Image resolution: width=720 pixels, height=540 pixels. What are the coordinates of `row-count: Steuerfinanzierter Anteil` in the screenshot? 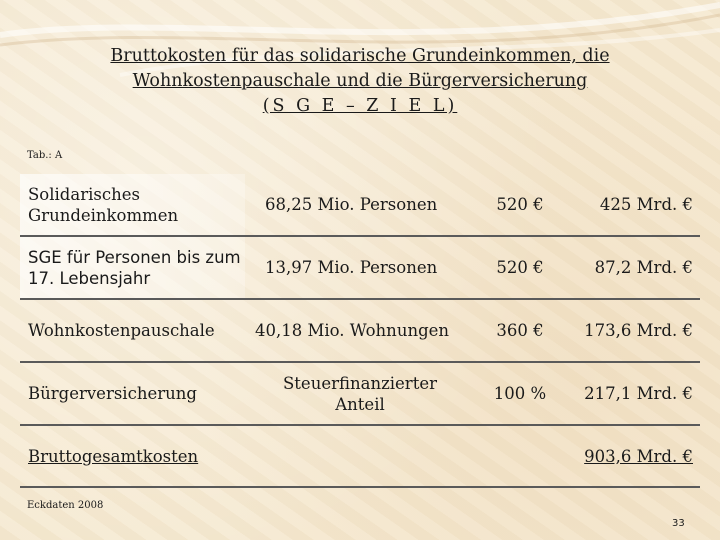 It's located at (360, 393).